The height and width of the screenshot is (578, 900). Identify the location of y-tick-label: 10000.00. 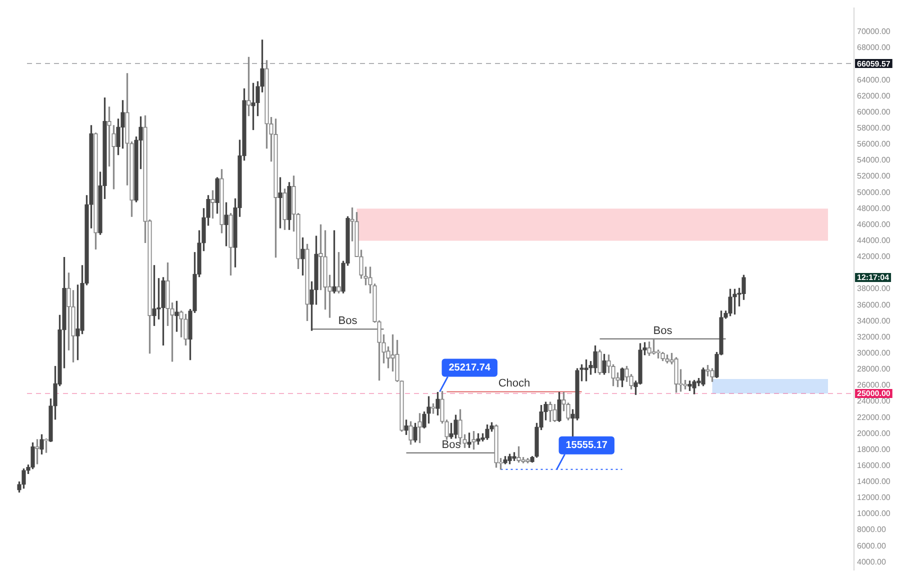
(874, 513).